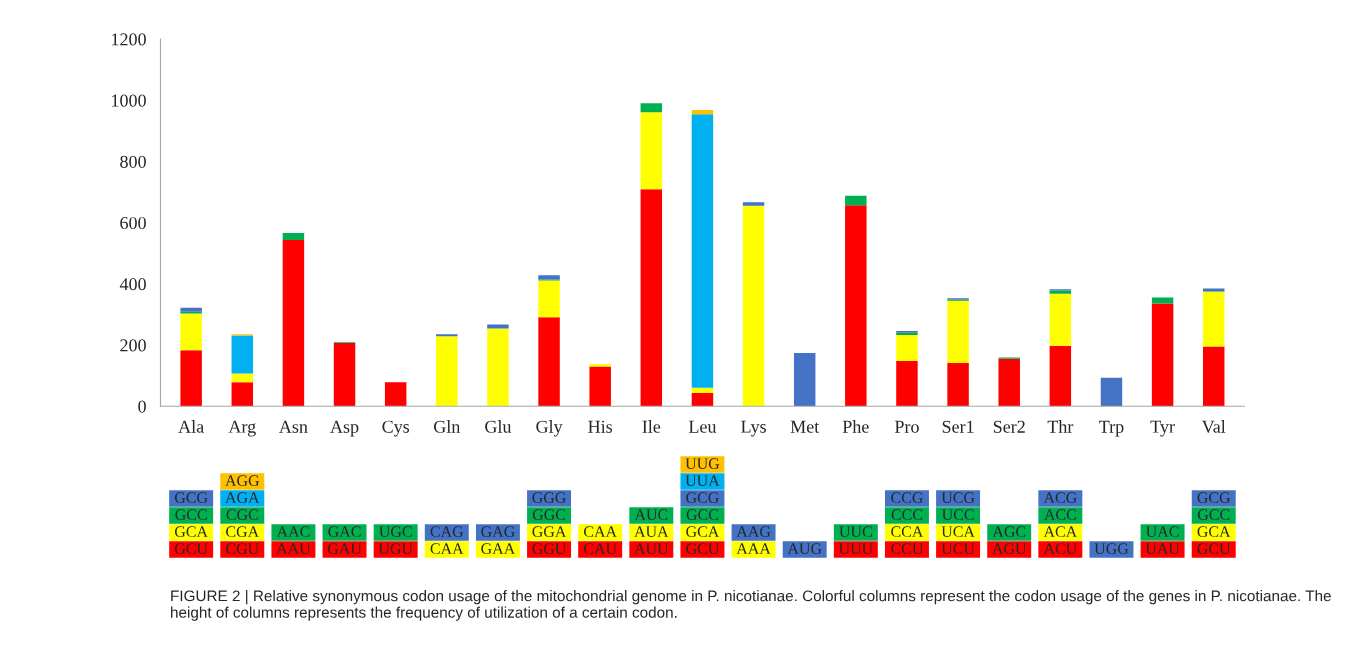 Image resolution: width=1360 pixels, height=651 pixels. Describe the element at coordinates (906, 426) in the screenshot. I see `x-tick-label: Pro` at that location.